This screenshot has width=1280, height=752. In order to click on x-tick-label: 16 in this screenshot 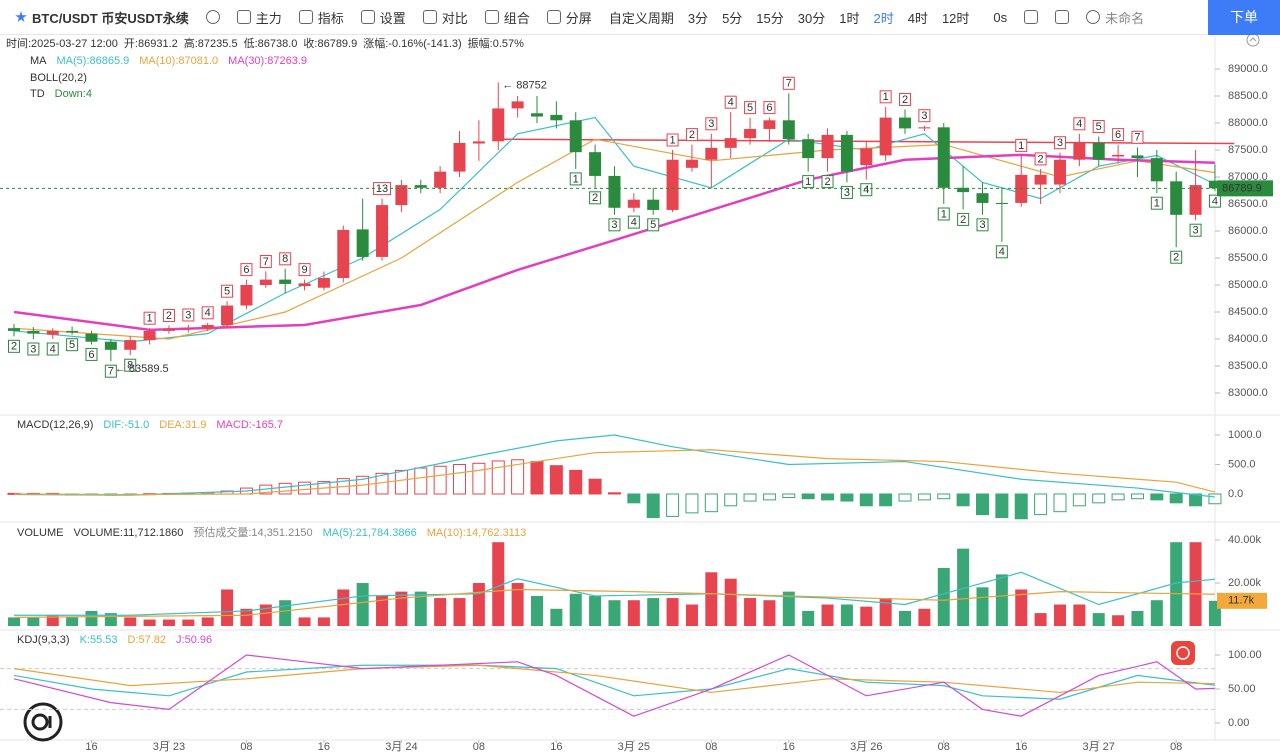, I will do `click(91, 746)`.